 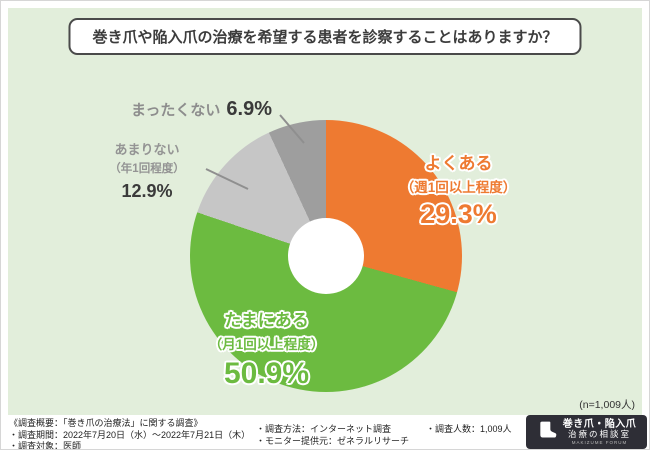 I want to click on site-logo: 巻き爪・陥入爪 治療の相談室 MAKIZUME FORUM, so click(x=586, y=432).